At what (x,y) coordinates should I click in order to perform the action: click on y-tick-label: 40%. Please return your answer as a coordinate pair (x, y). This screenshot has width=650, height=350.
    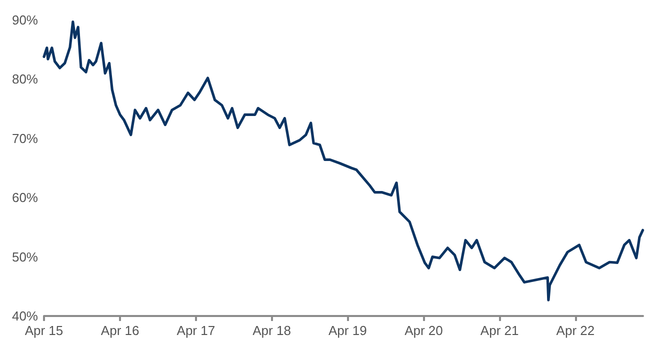
    Looking at the image, I should click on (25, 316).